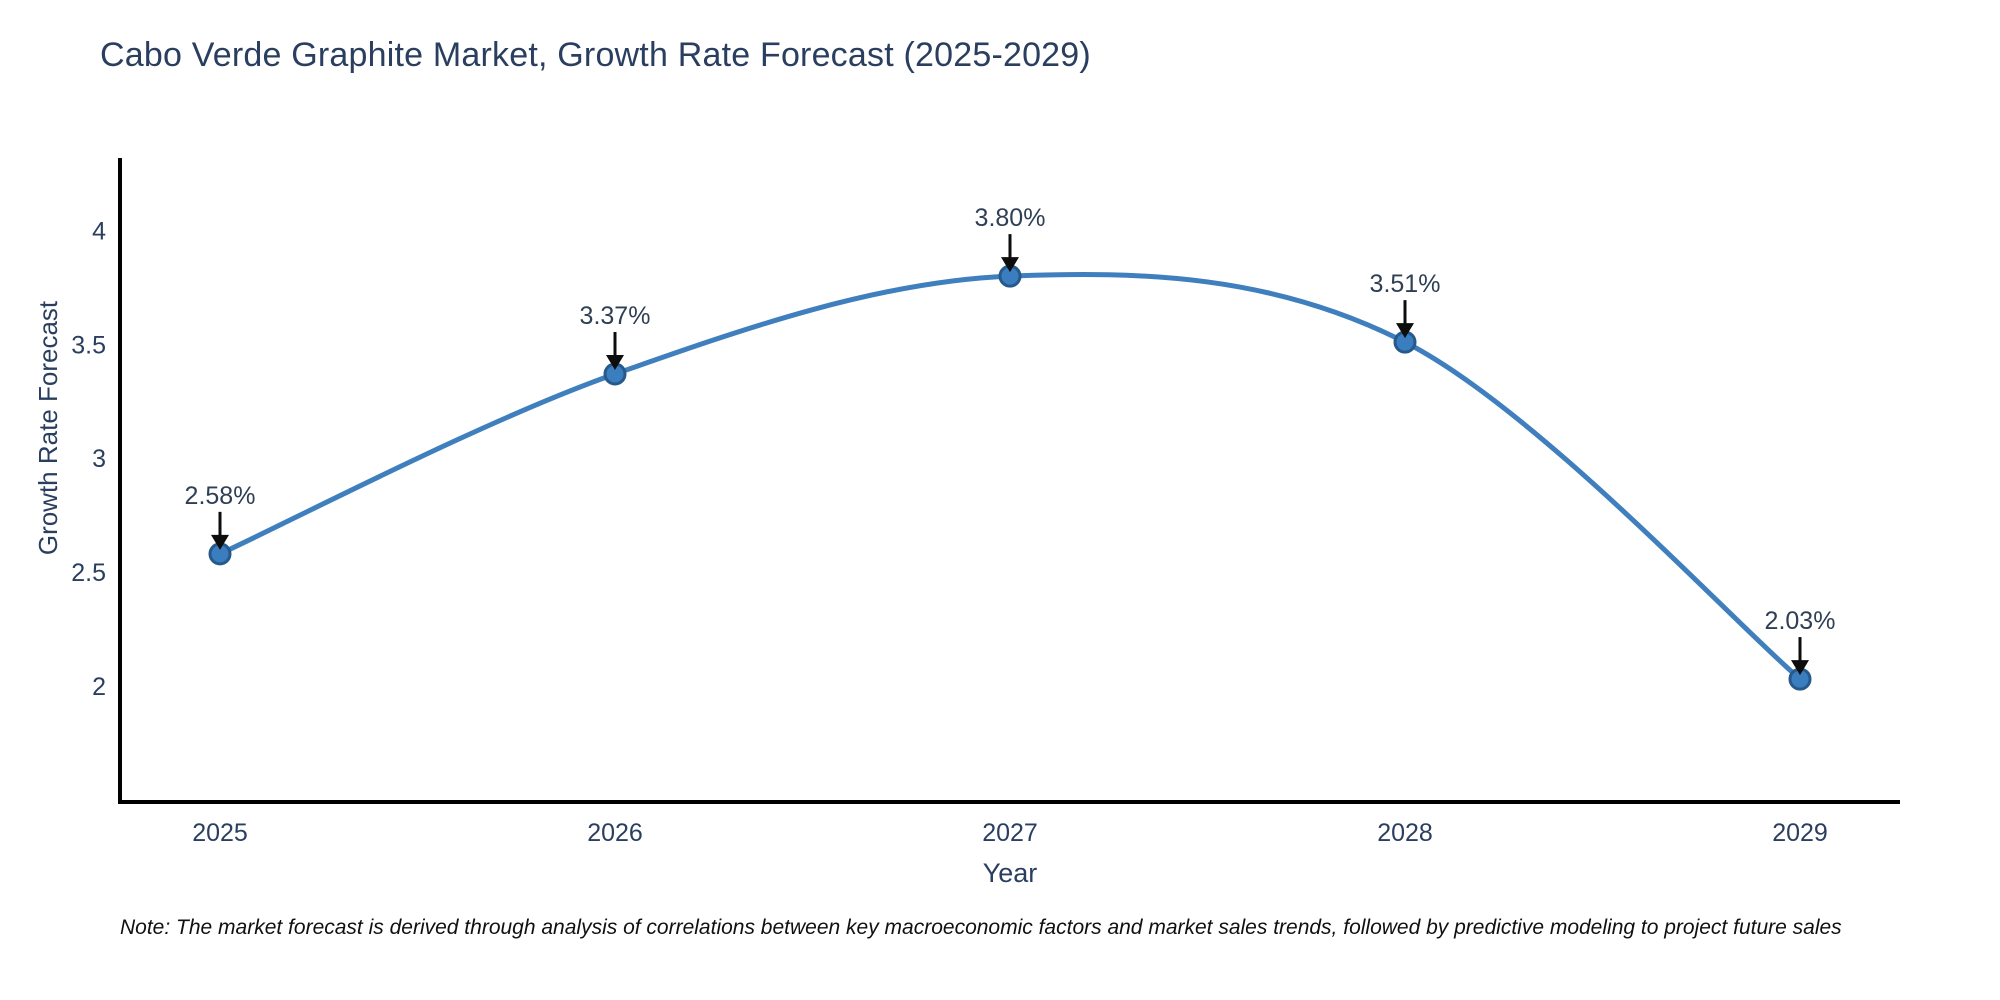  Describe the element at coordinates (1010, 833) in the screenshot. I see `x-tick-label: 2027` at that location.